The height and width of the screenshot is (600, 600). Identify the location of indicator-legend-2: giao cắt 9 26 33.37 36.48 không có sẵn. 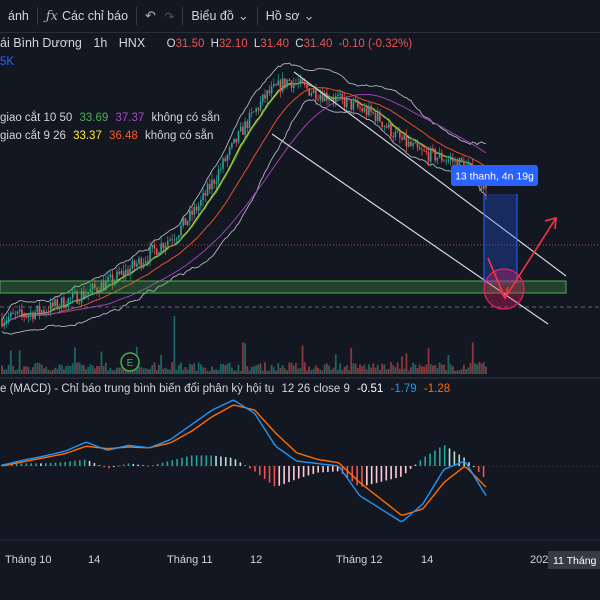
(108, 136).